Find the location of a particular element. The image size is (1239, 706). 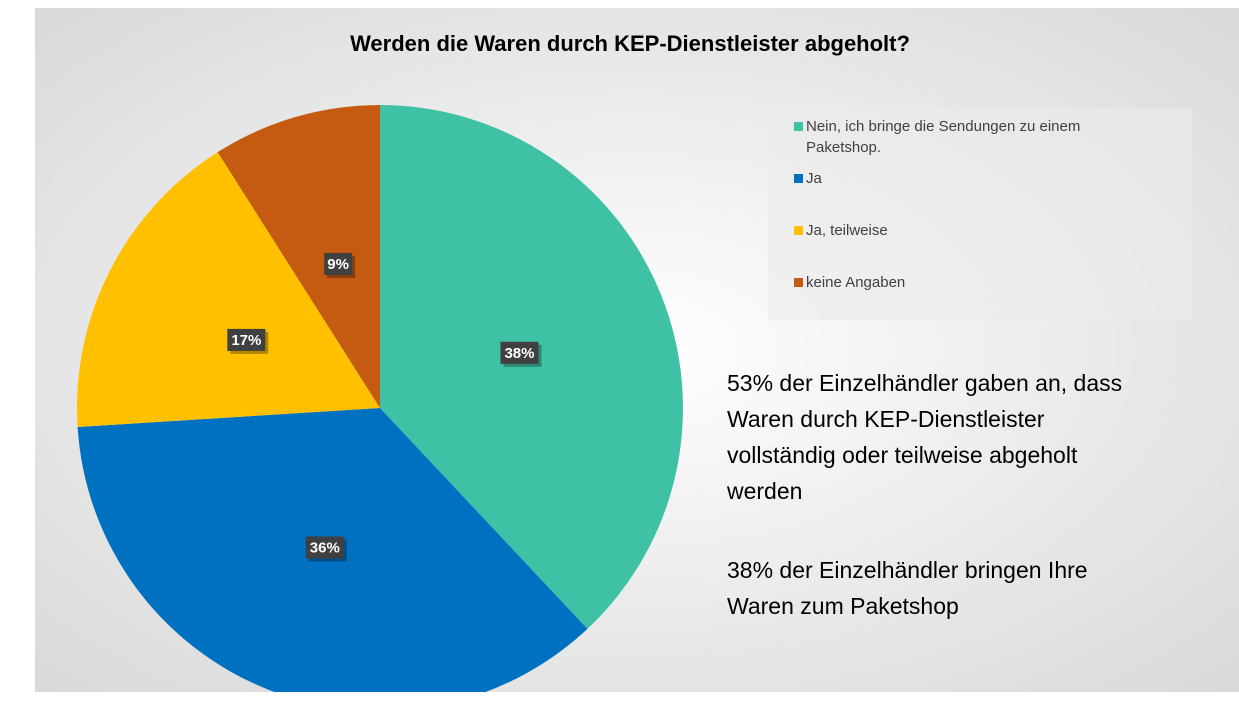

annotation-line: vollständig oder teilweise abgeholt is located at coordinates (902, 455).